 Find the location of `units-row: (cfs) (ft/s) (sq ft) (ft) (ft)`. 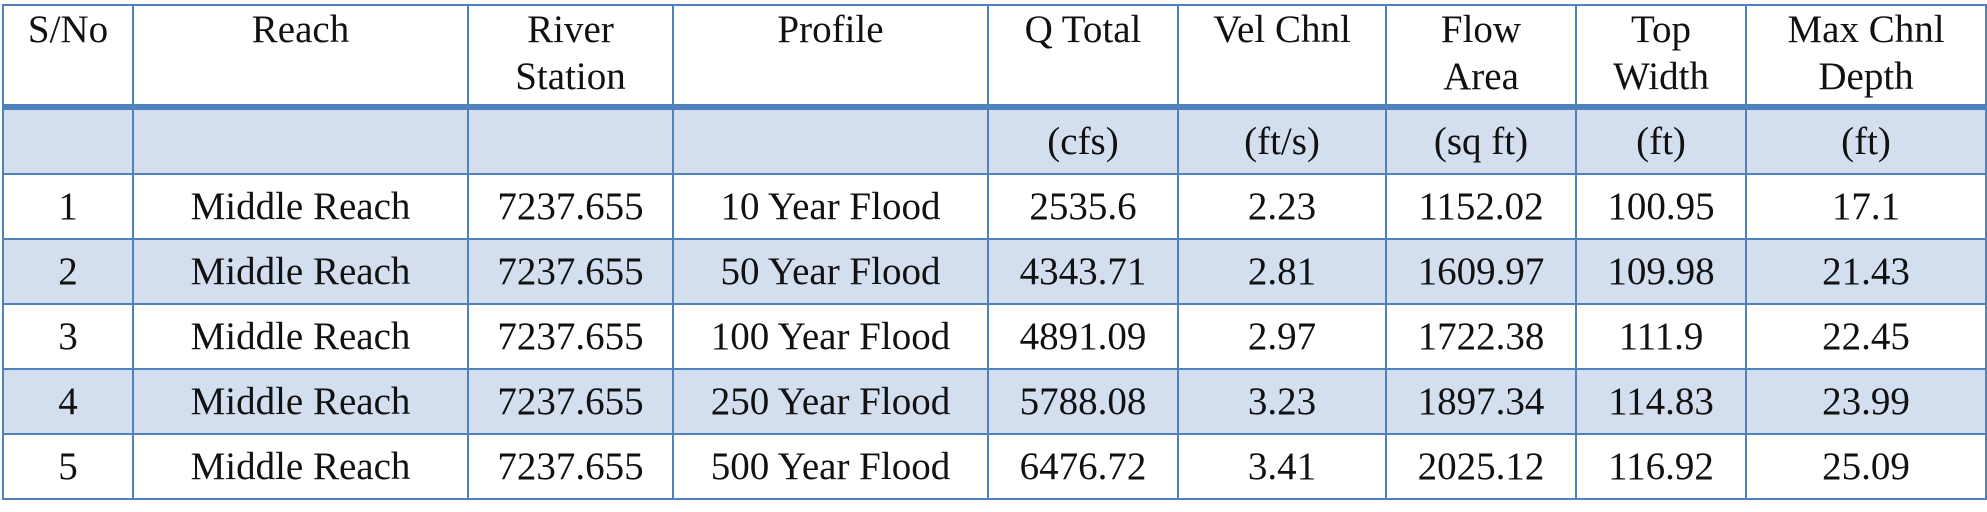

units-row: (cfs) (ft/s) (sq ft) (ft) (ft) is located at coordinates (994, 139).